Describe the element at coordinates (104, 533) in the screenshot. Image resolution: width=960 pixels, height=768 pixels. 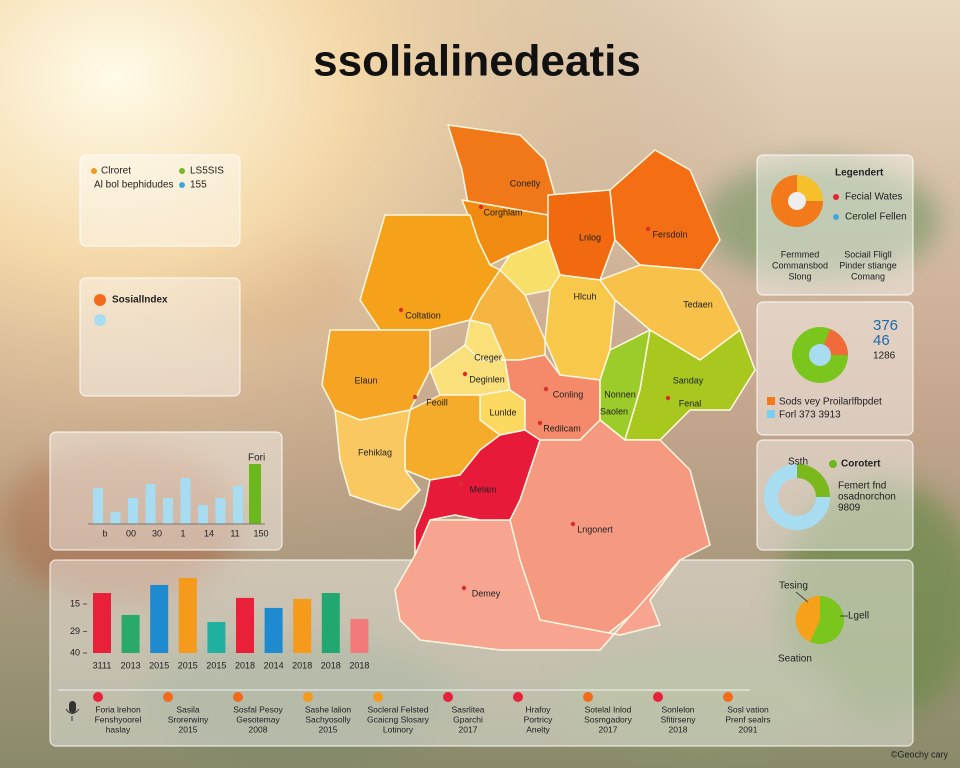
I see `x-tick-label: b` at that location.